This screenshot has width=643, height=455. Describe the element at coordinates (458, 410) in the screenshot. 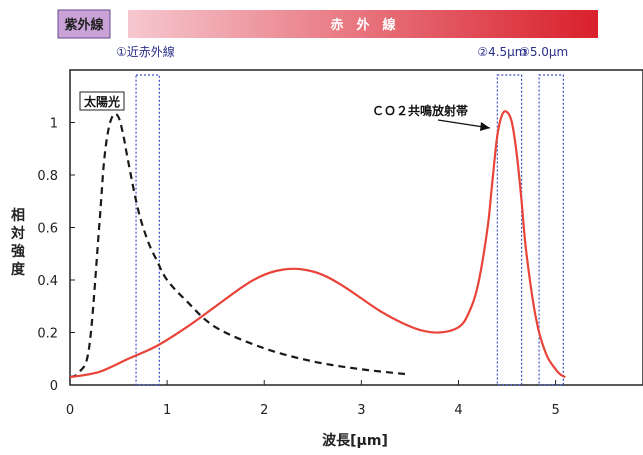

I see `x-tick-label: 4` at that location.